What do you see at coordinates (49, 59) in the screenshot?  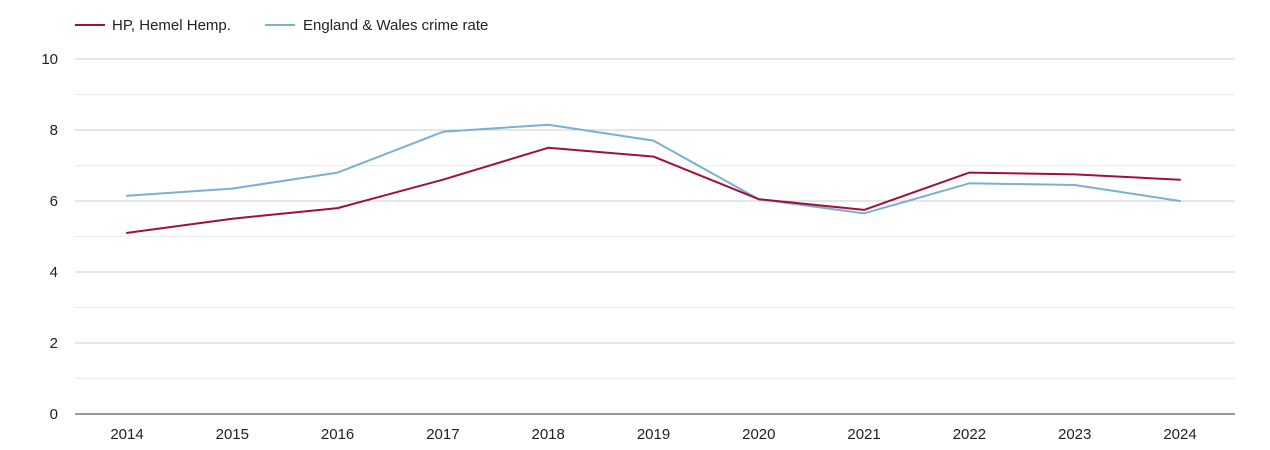 I see `y-tick-label: 10` at bounding box center [49, 59].